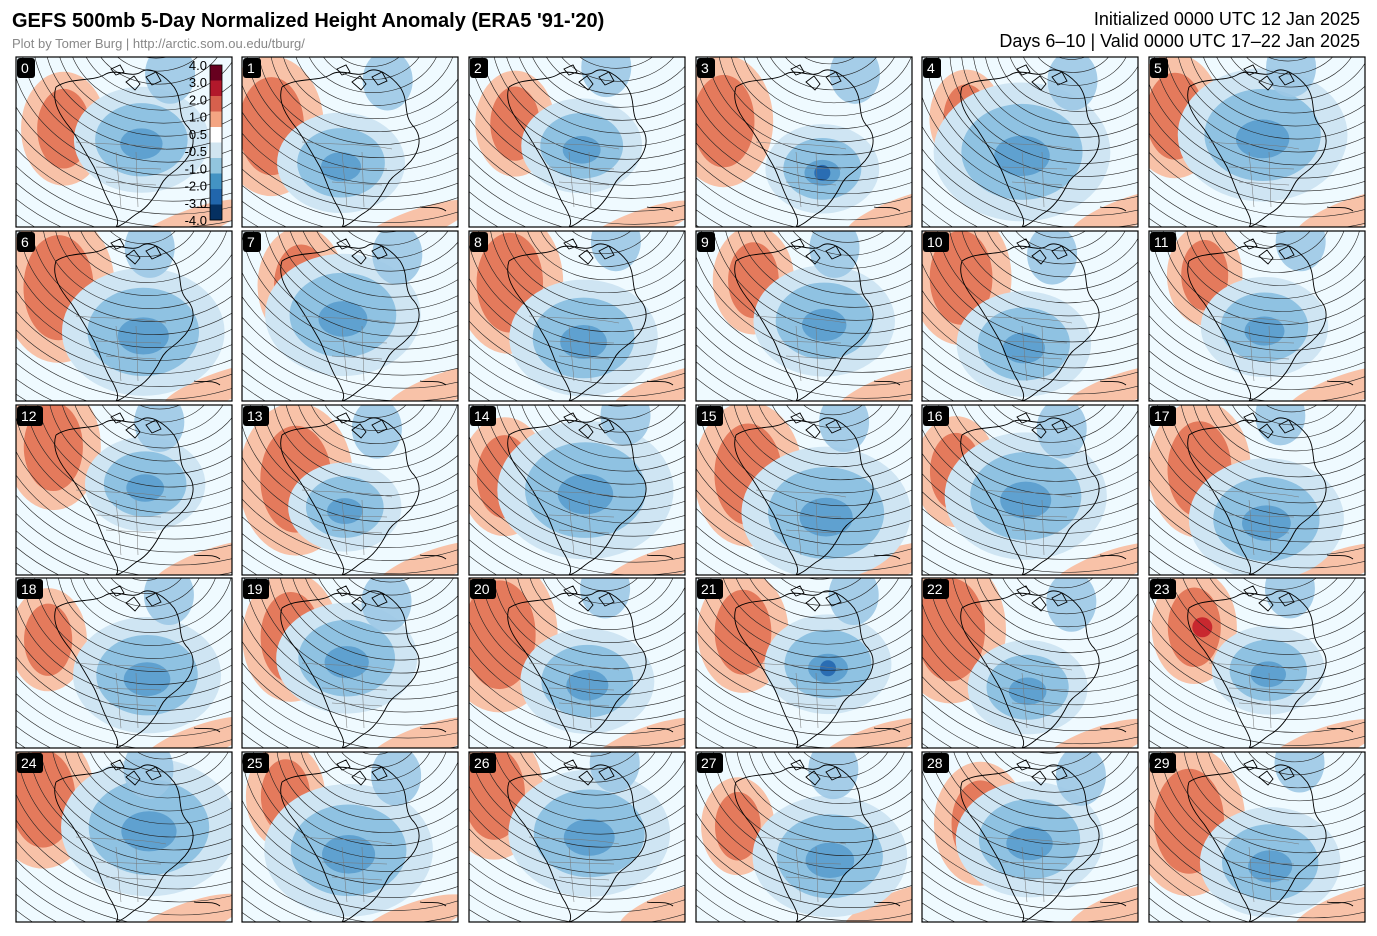 The width and height of the screenshot is (1377, 936). I want to click on map-panel: 4, so click(1030, 142).